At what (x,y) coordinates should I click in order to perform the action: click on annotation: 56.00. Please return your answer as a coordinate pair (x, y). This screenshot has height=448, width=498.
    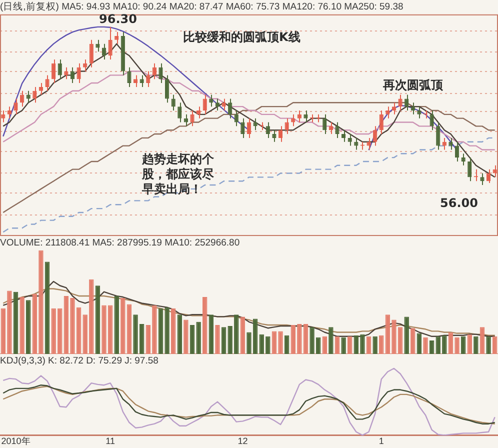
    Looking at the image, I should click on (459, 203).